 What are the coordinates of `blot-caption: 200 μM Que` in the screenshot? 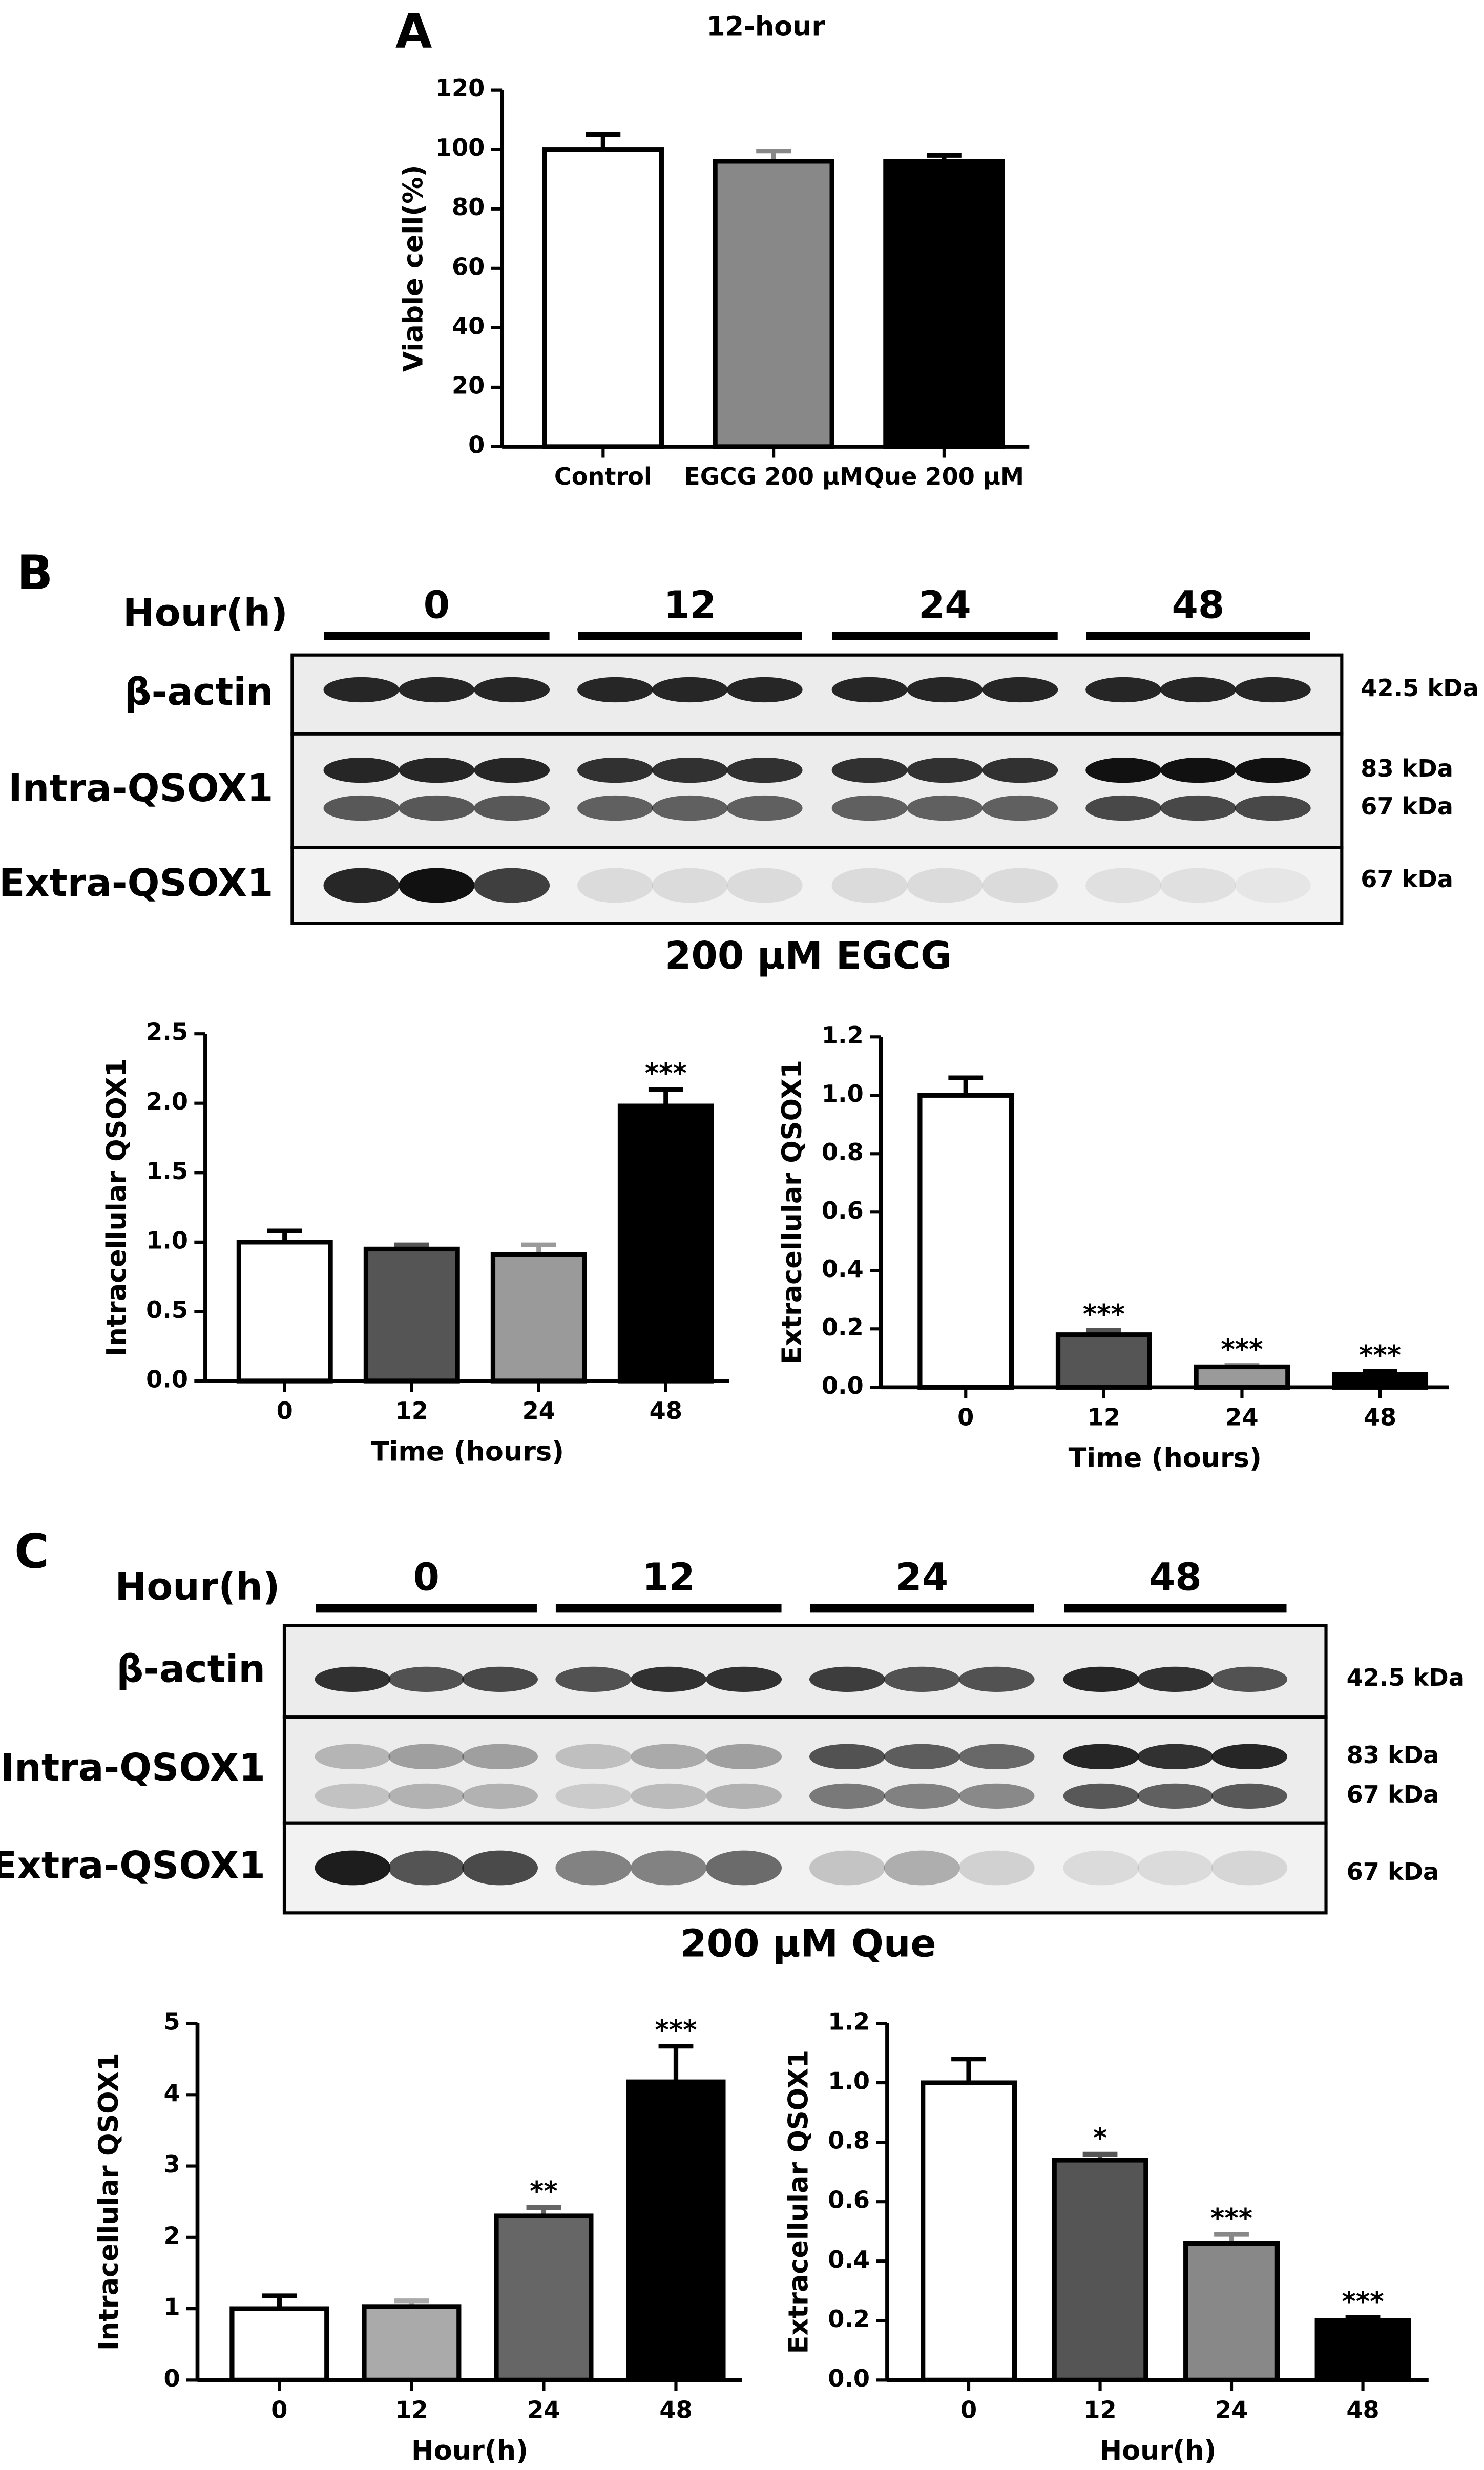 It's located at (808, 1944).